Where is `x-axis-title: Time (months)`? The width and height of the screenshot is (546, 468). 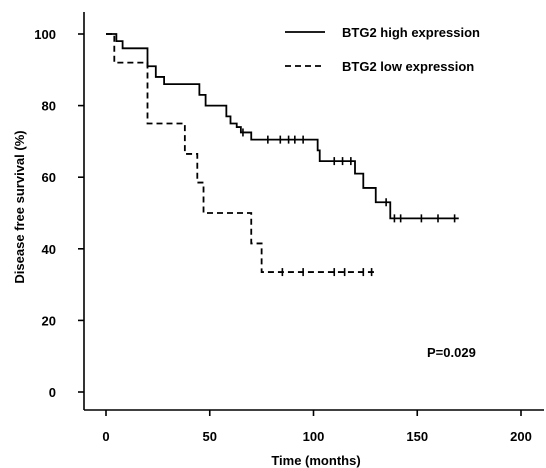
x-axis-title: Time (months) is located at coordinates (315, 460).